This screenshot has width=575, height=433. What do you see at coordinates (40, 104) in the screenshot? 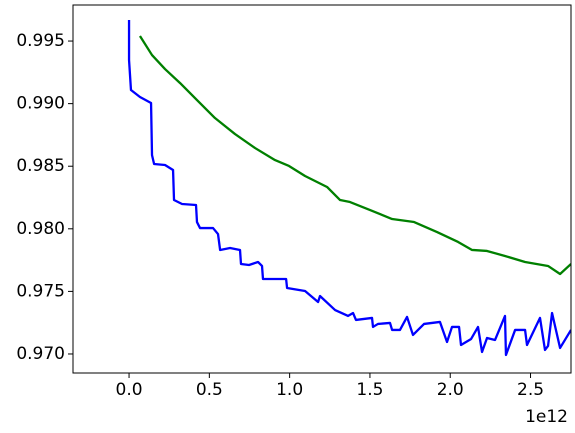
I see `y-tick-label: 0.990` at bounding box center [40, 104].